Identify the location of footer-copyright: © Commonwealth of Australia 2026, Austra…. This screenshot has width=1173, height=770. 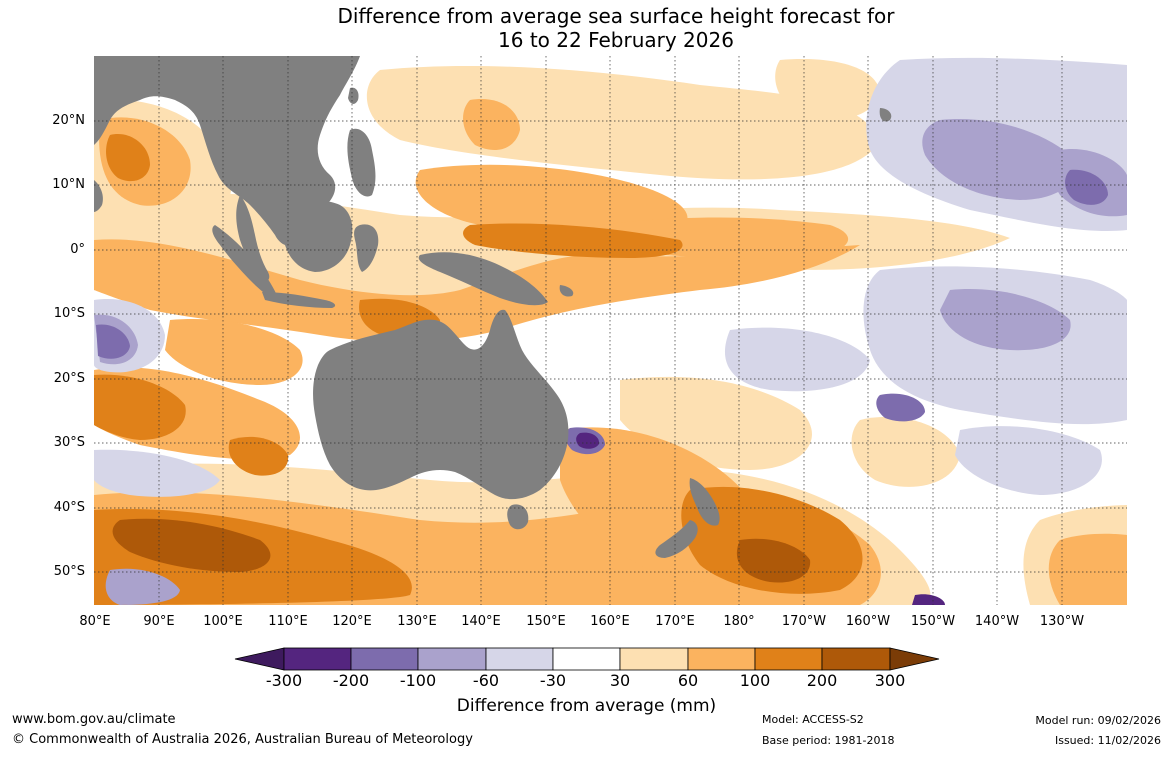
(242, 739).